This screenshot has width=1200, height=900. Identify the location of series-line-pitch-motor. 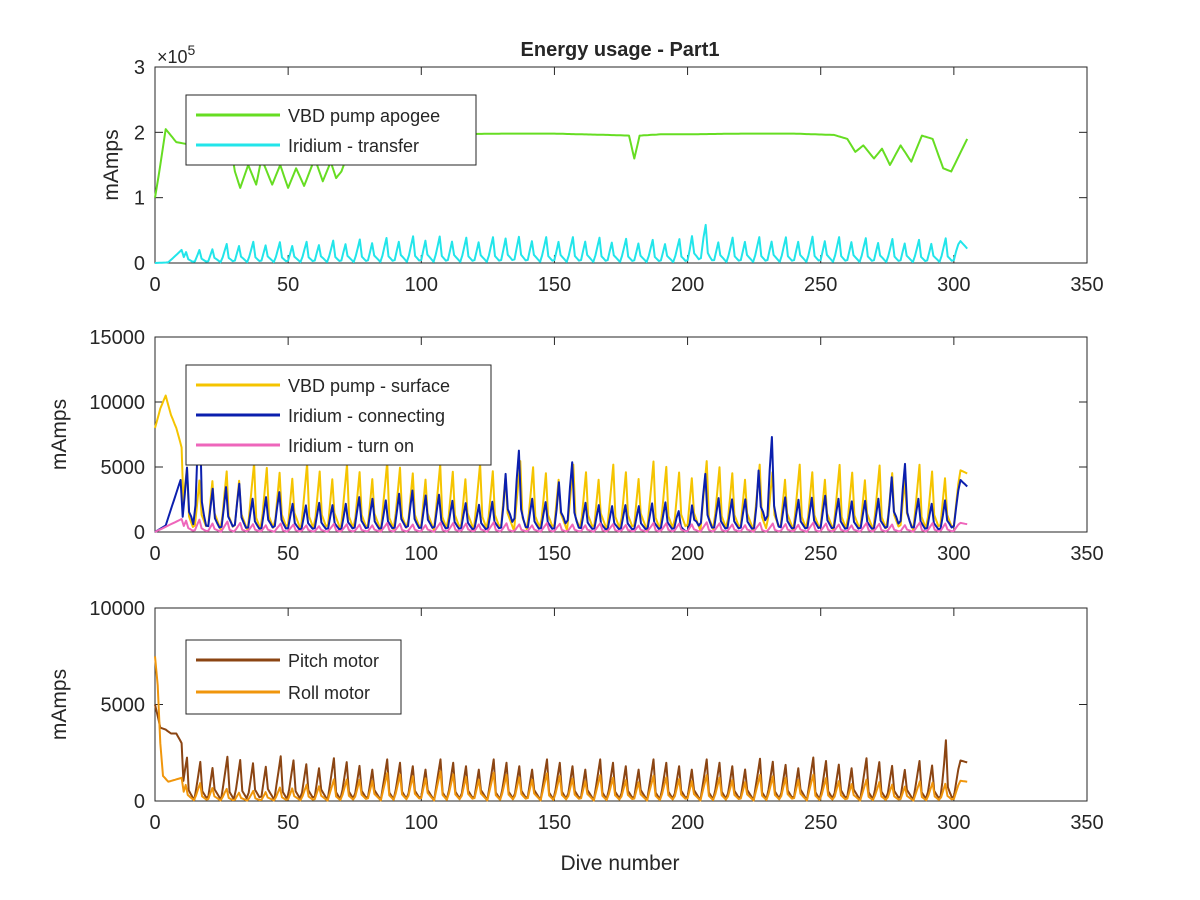
(561, 753).